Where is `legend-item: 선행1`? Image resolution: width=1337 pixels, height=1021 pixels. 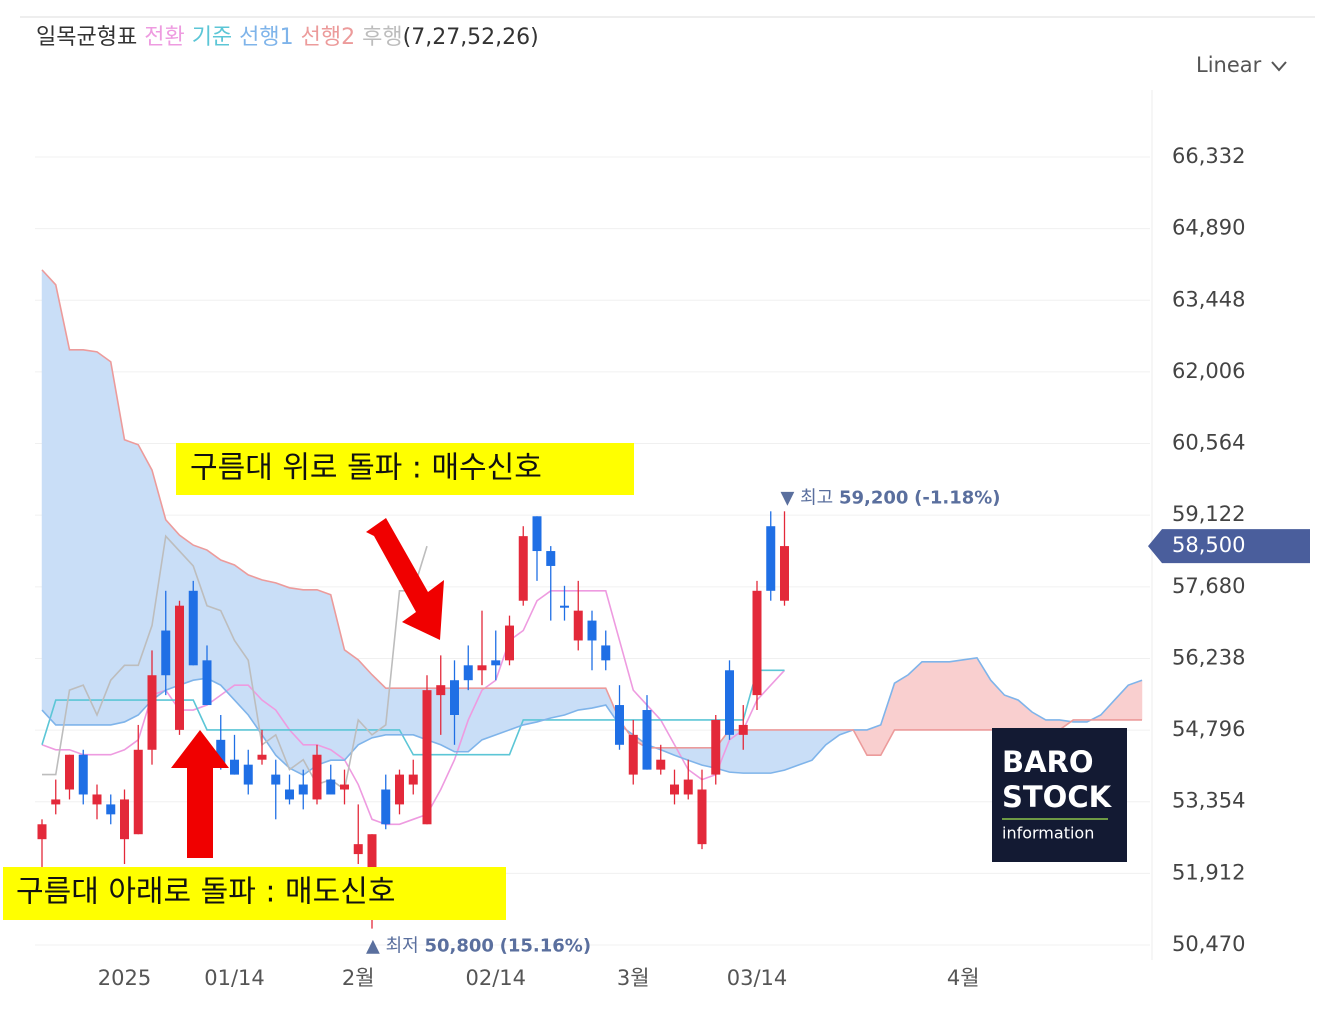 legend-item: 선행1 is located at coordinates (266, 37).